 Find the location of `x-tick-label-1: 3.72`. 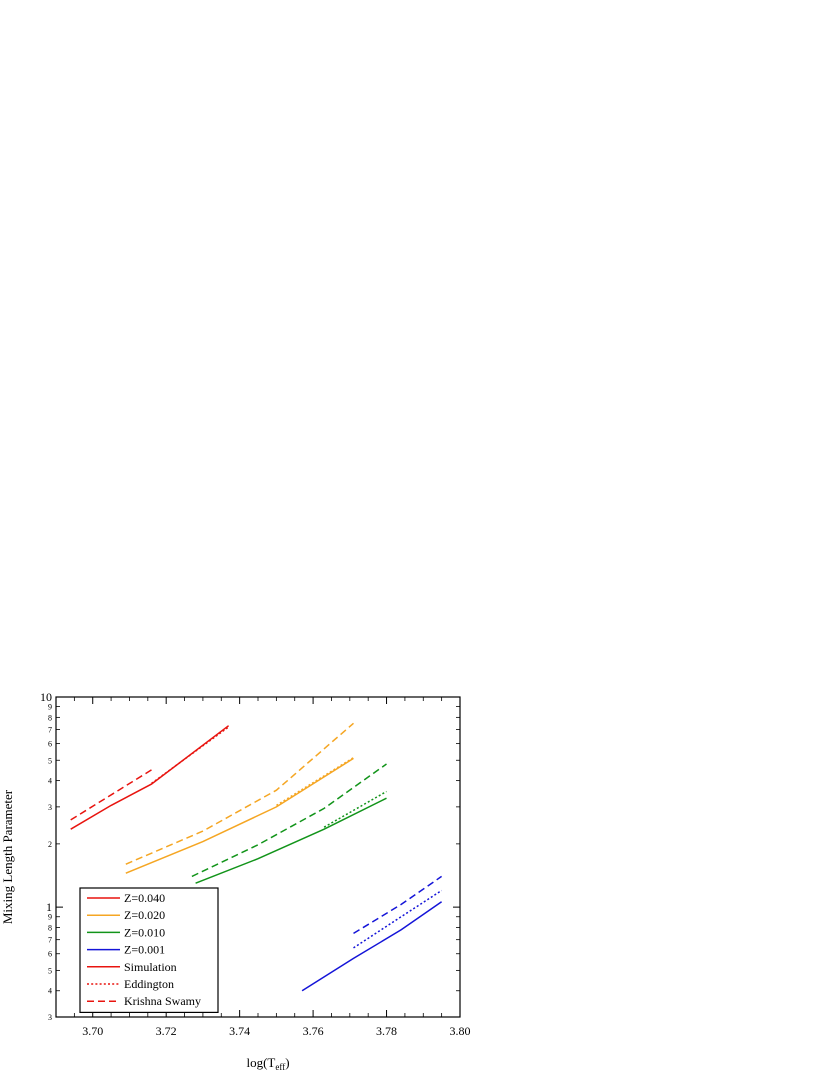

x-tick-label-1: 3.72 is located at coordinates (166, 1031).